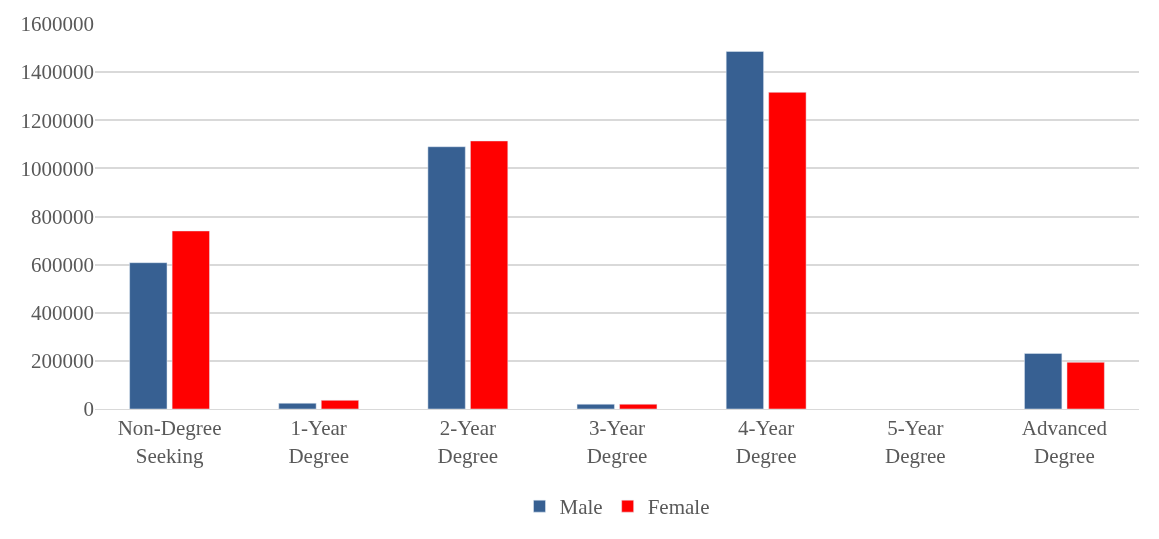  Describe the element at coordinates (88, 409) in the screenshot. I see `y-tick-label: 0` at that location.